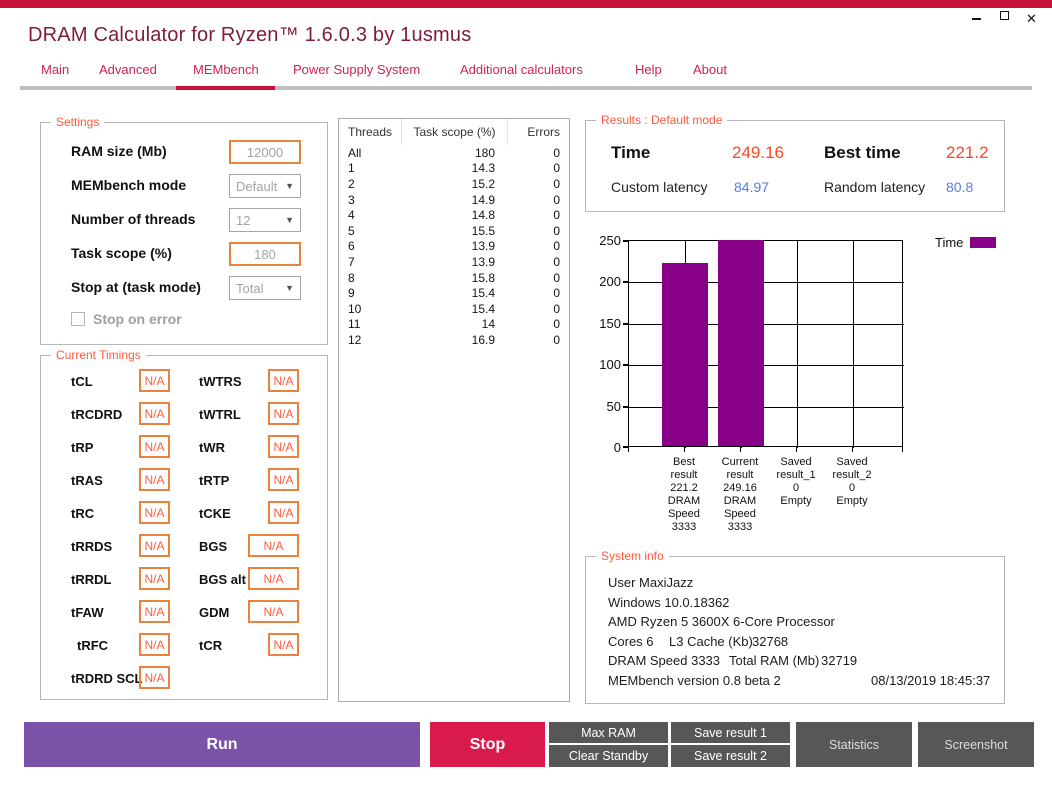 This screenshot has height=790, width=1052. Describe the element at coordinates (185, 152) in the screenshot. I see `ram-size-row: RAM size (Mb) 12000` at that location.